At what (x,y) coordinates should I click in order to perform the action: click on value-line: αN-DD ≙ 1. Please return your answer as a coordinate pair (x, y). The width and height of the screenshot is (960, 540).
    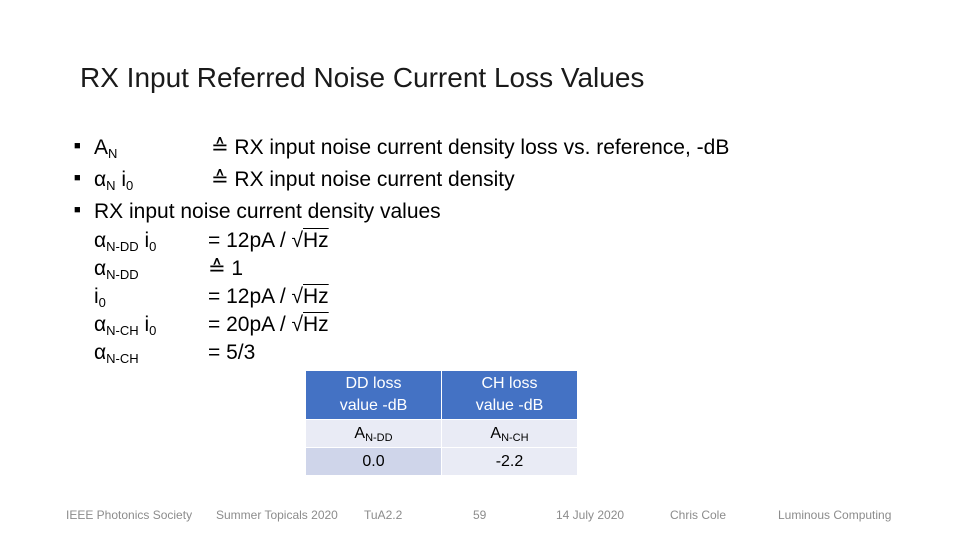
    Looking at the image, I should click on (294, 269).